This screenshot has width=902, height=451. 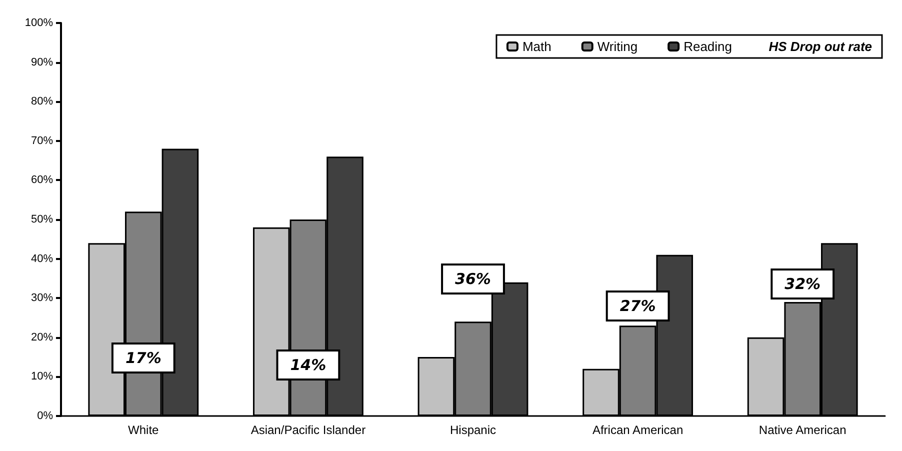 What do you see at coordinates (638, 306) in the screenshot?
I see `annotation: 27%` at bounding box center [638, 306].